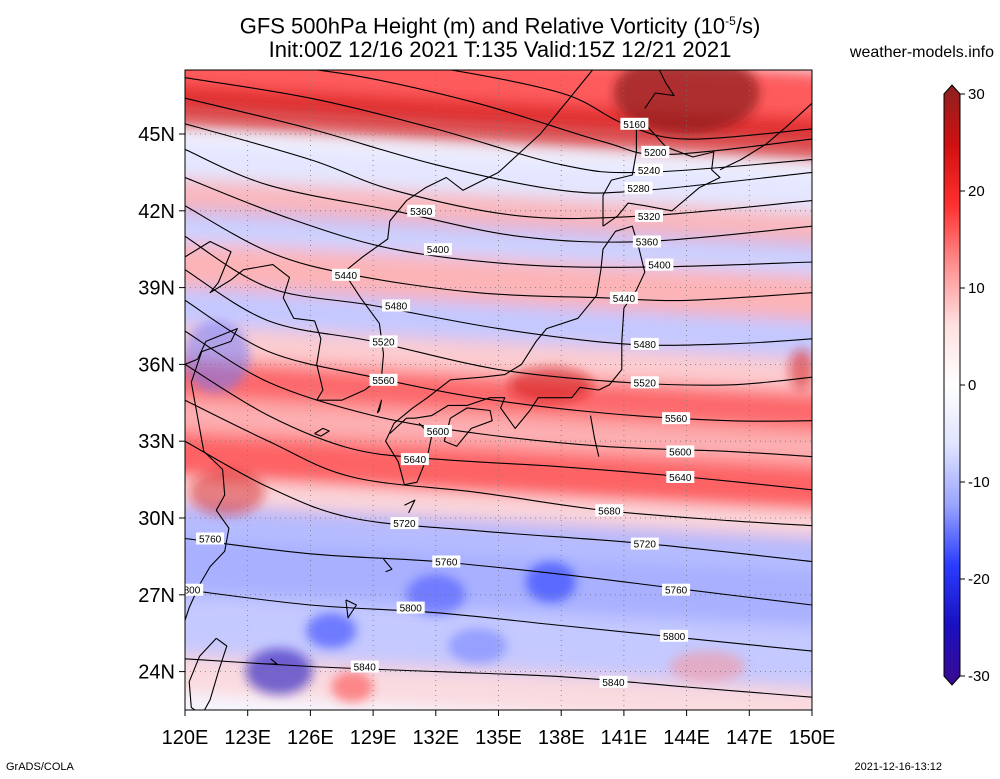 The width and height of the screenshot is (1000, 779). What do you see at coordinates (966, 385) in the screenshot?
I see `colorbar: 30 20 10 0 -10 -20 -30` at bounding box center [966, 385].